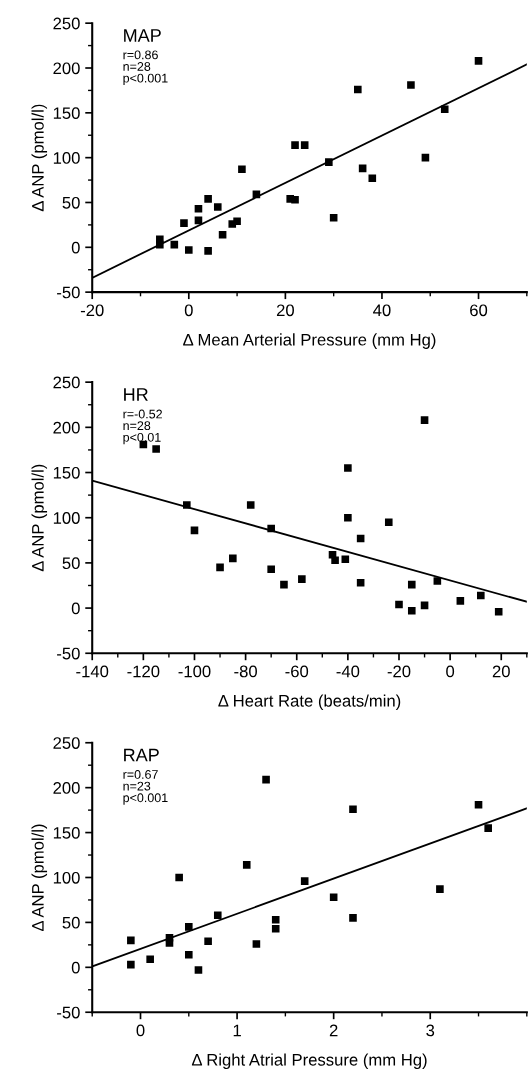 This screenshot has width=530, height=1078. I want to click on x-tick-label: 2, so click(333, 1030).